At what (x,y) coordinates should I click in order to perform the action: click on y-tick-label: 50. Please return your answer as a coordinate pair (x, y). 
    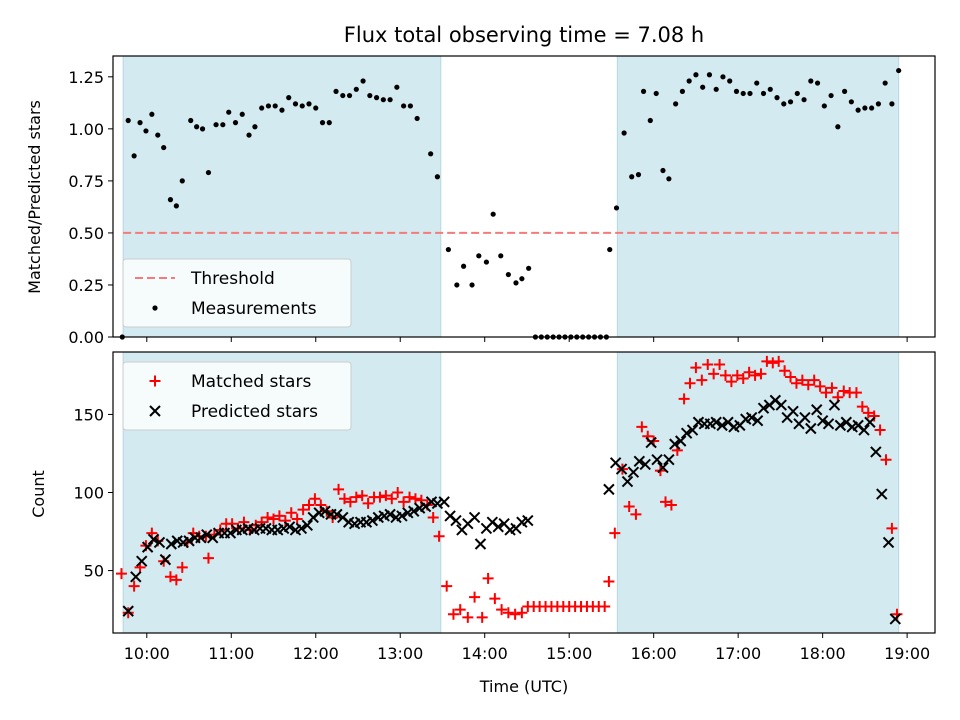
    Looking at the image, I should click on (94, 571).